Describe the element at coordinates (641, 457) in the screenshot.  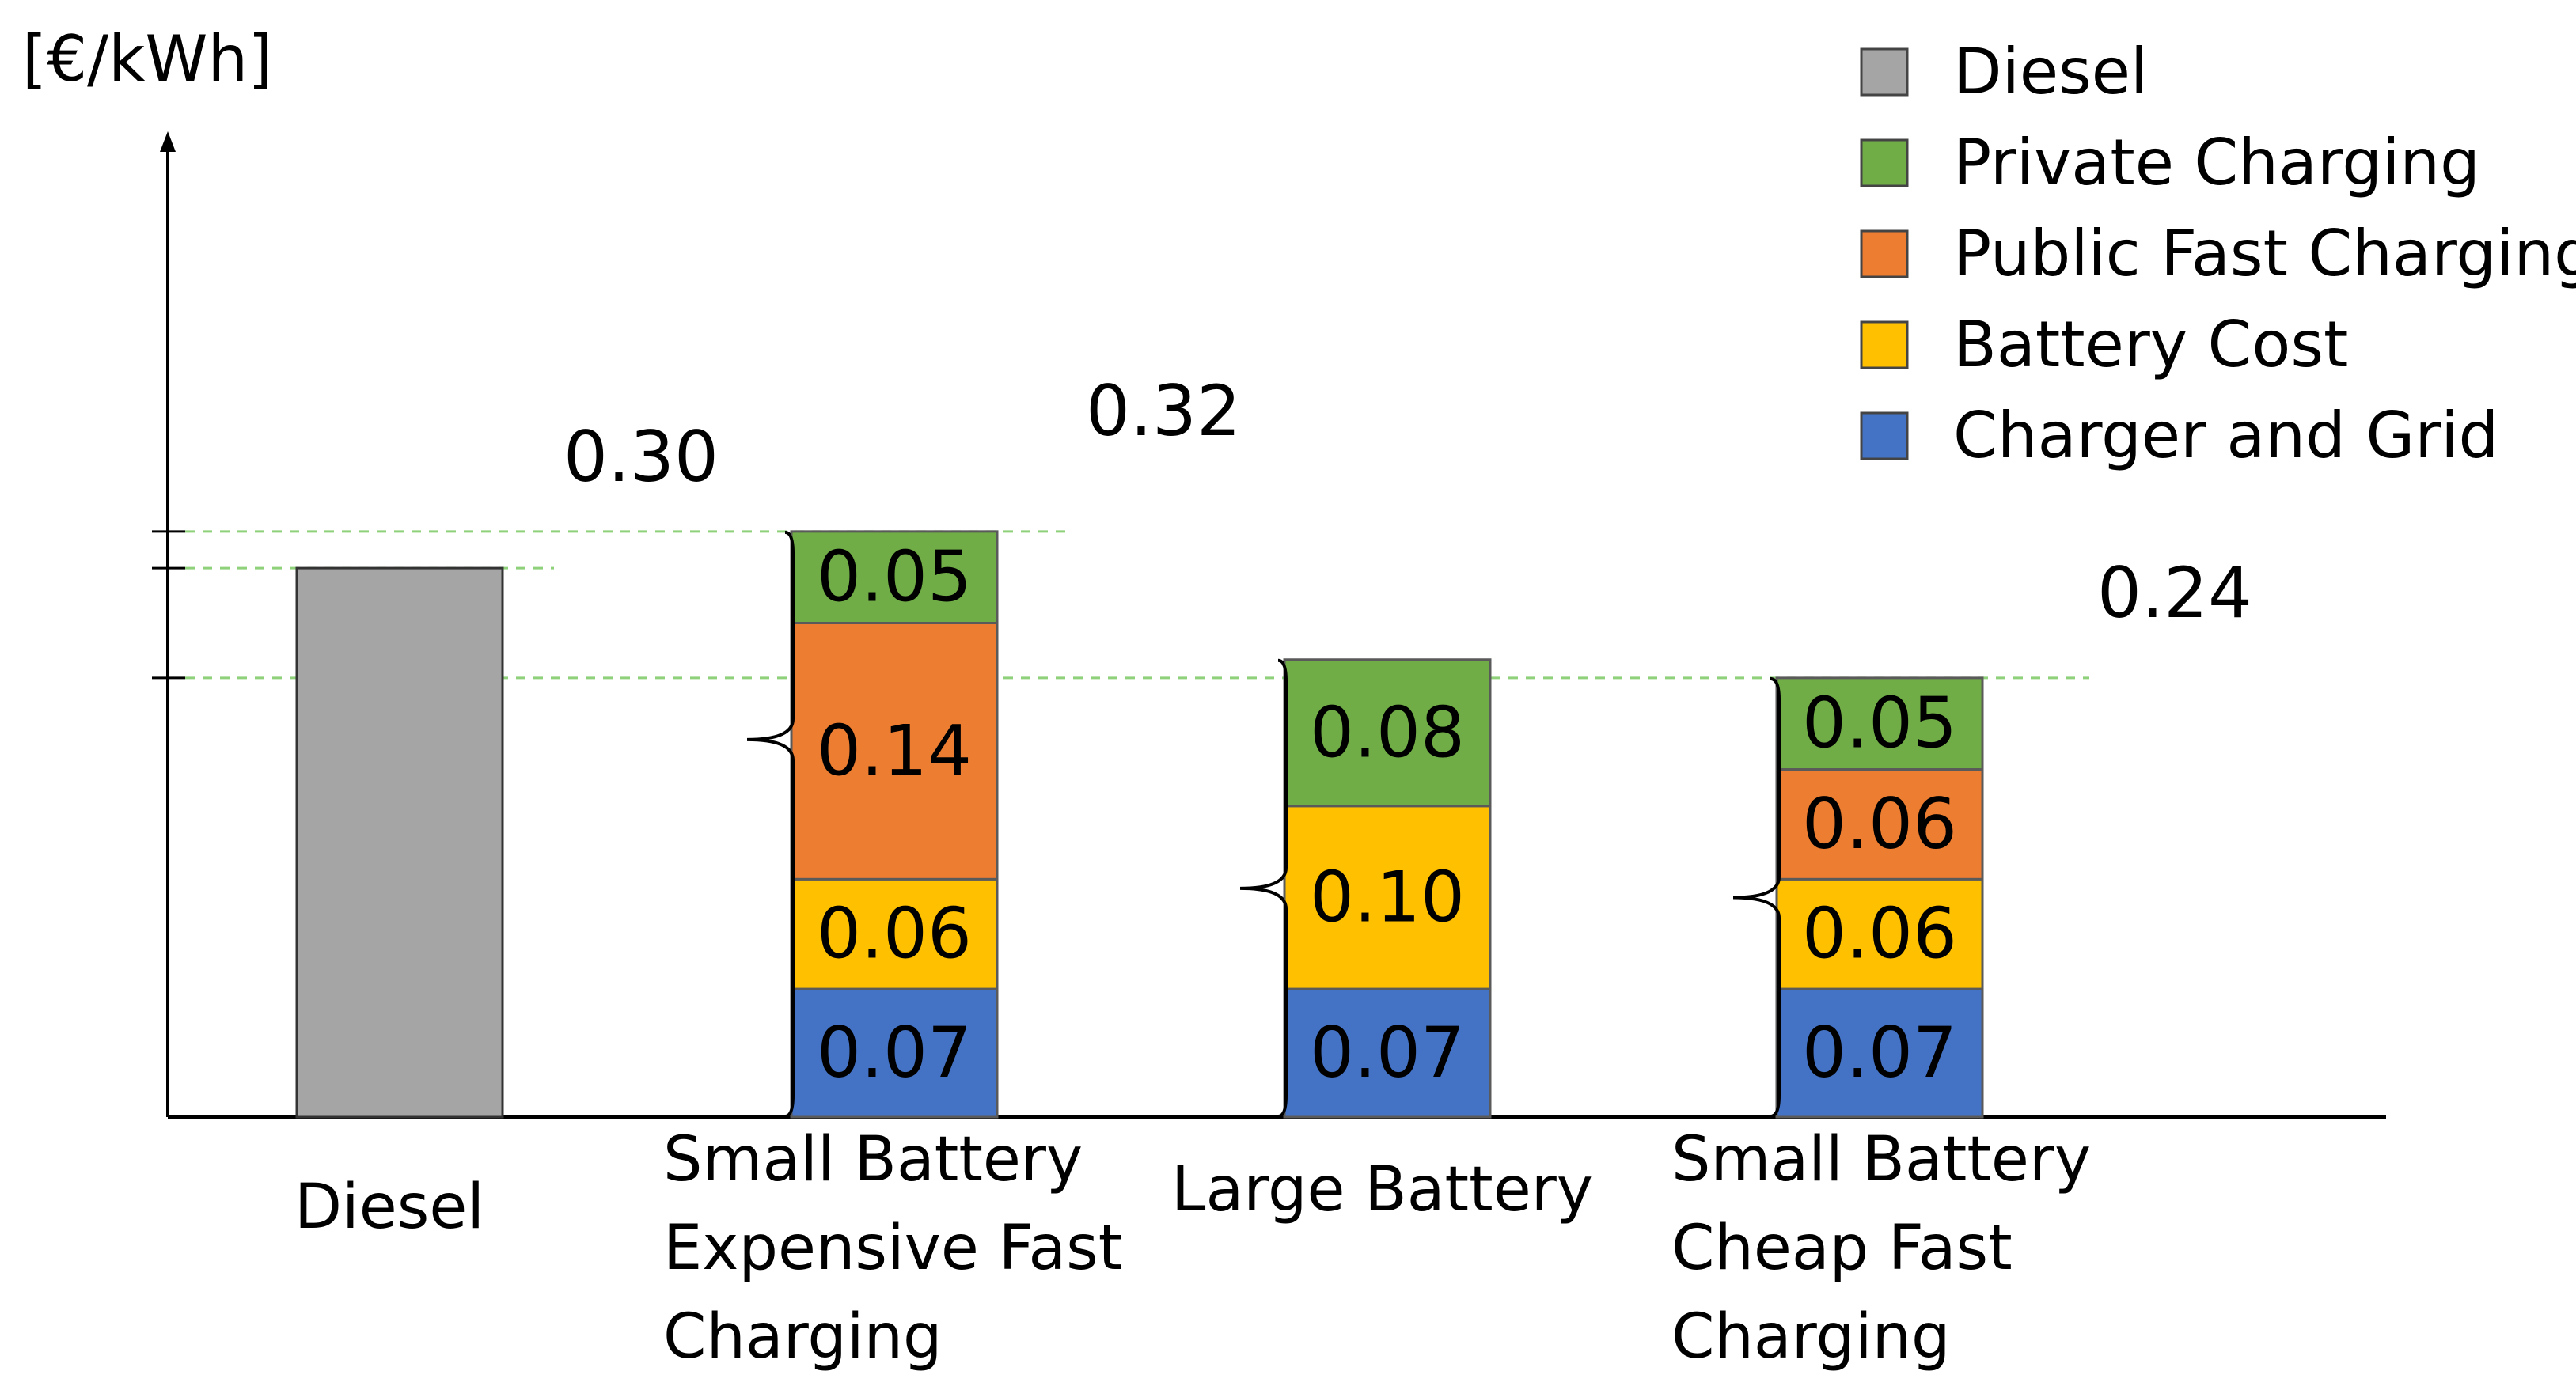
I see `total-annotation: 0.30` at that location.